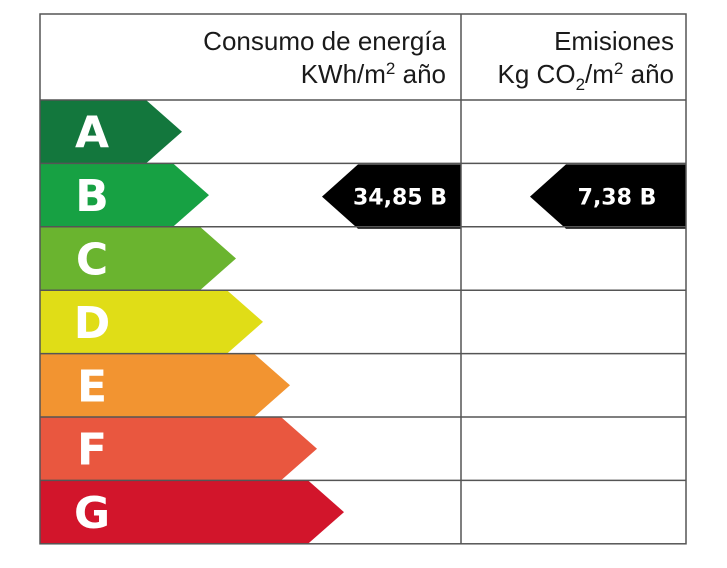  I want to click on energy-marker, so click(391, 196).